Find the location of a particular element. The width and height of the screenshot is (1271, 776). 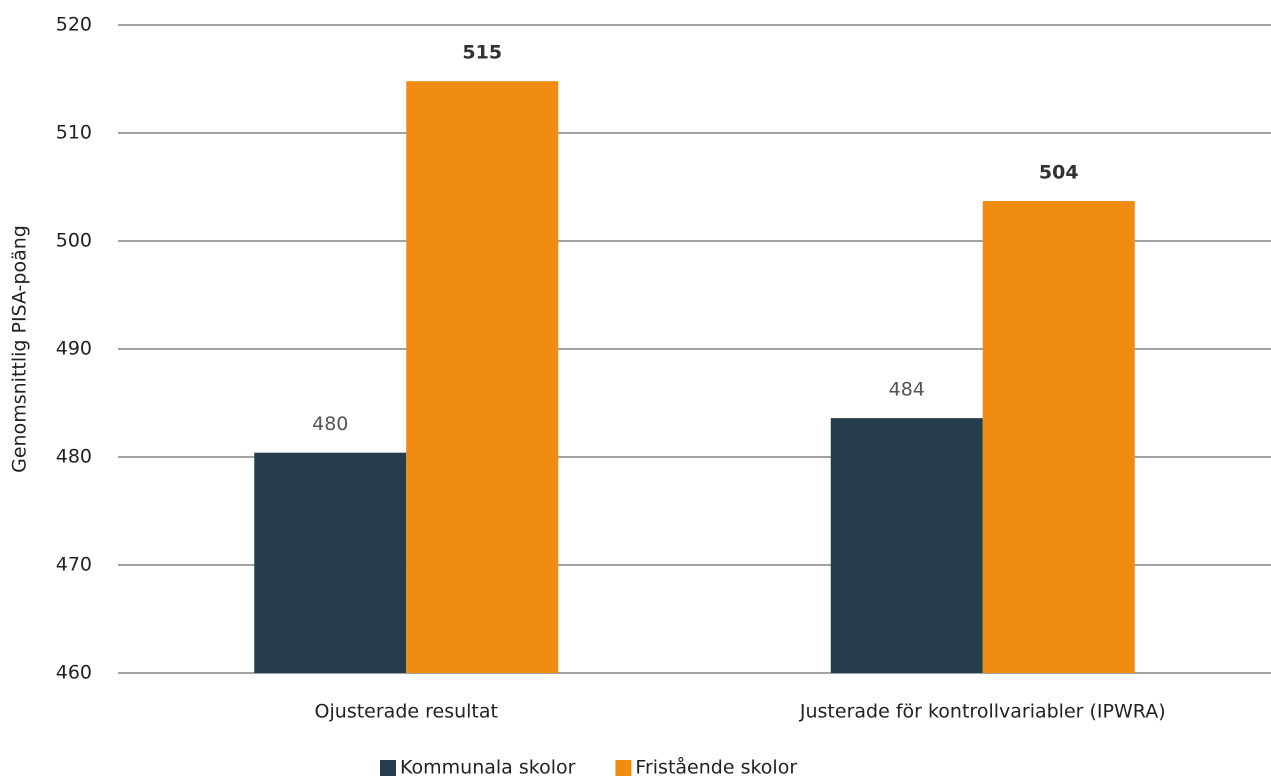

y-tick-label: 500 is located at coordinates (74, 241).